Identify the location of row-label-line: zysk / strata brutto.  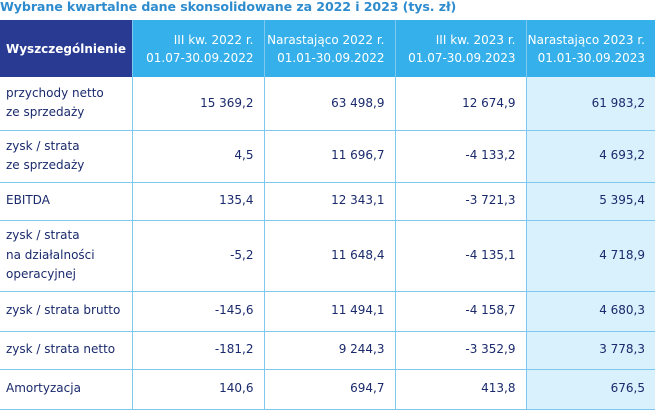
(63, 310).